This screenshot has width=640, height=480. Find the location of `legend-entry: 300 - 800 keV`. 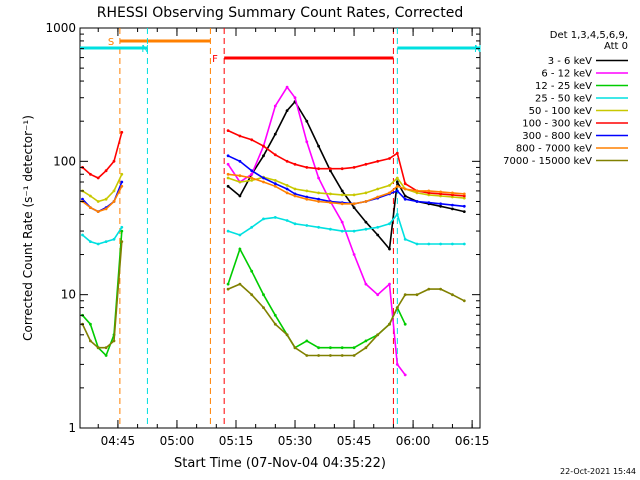

legend-entry: 300 - 800 keV is located at coordinates (557, 136).